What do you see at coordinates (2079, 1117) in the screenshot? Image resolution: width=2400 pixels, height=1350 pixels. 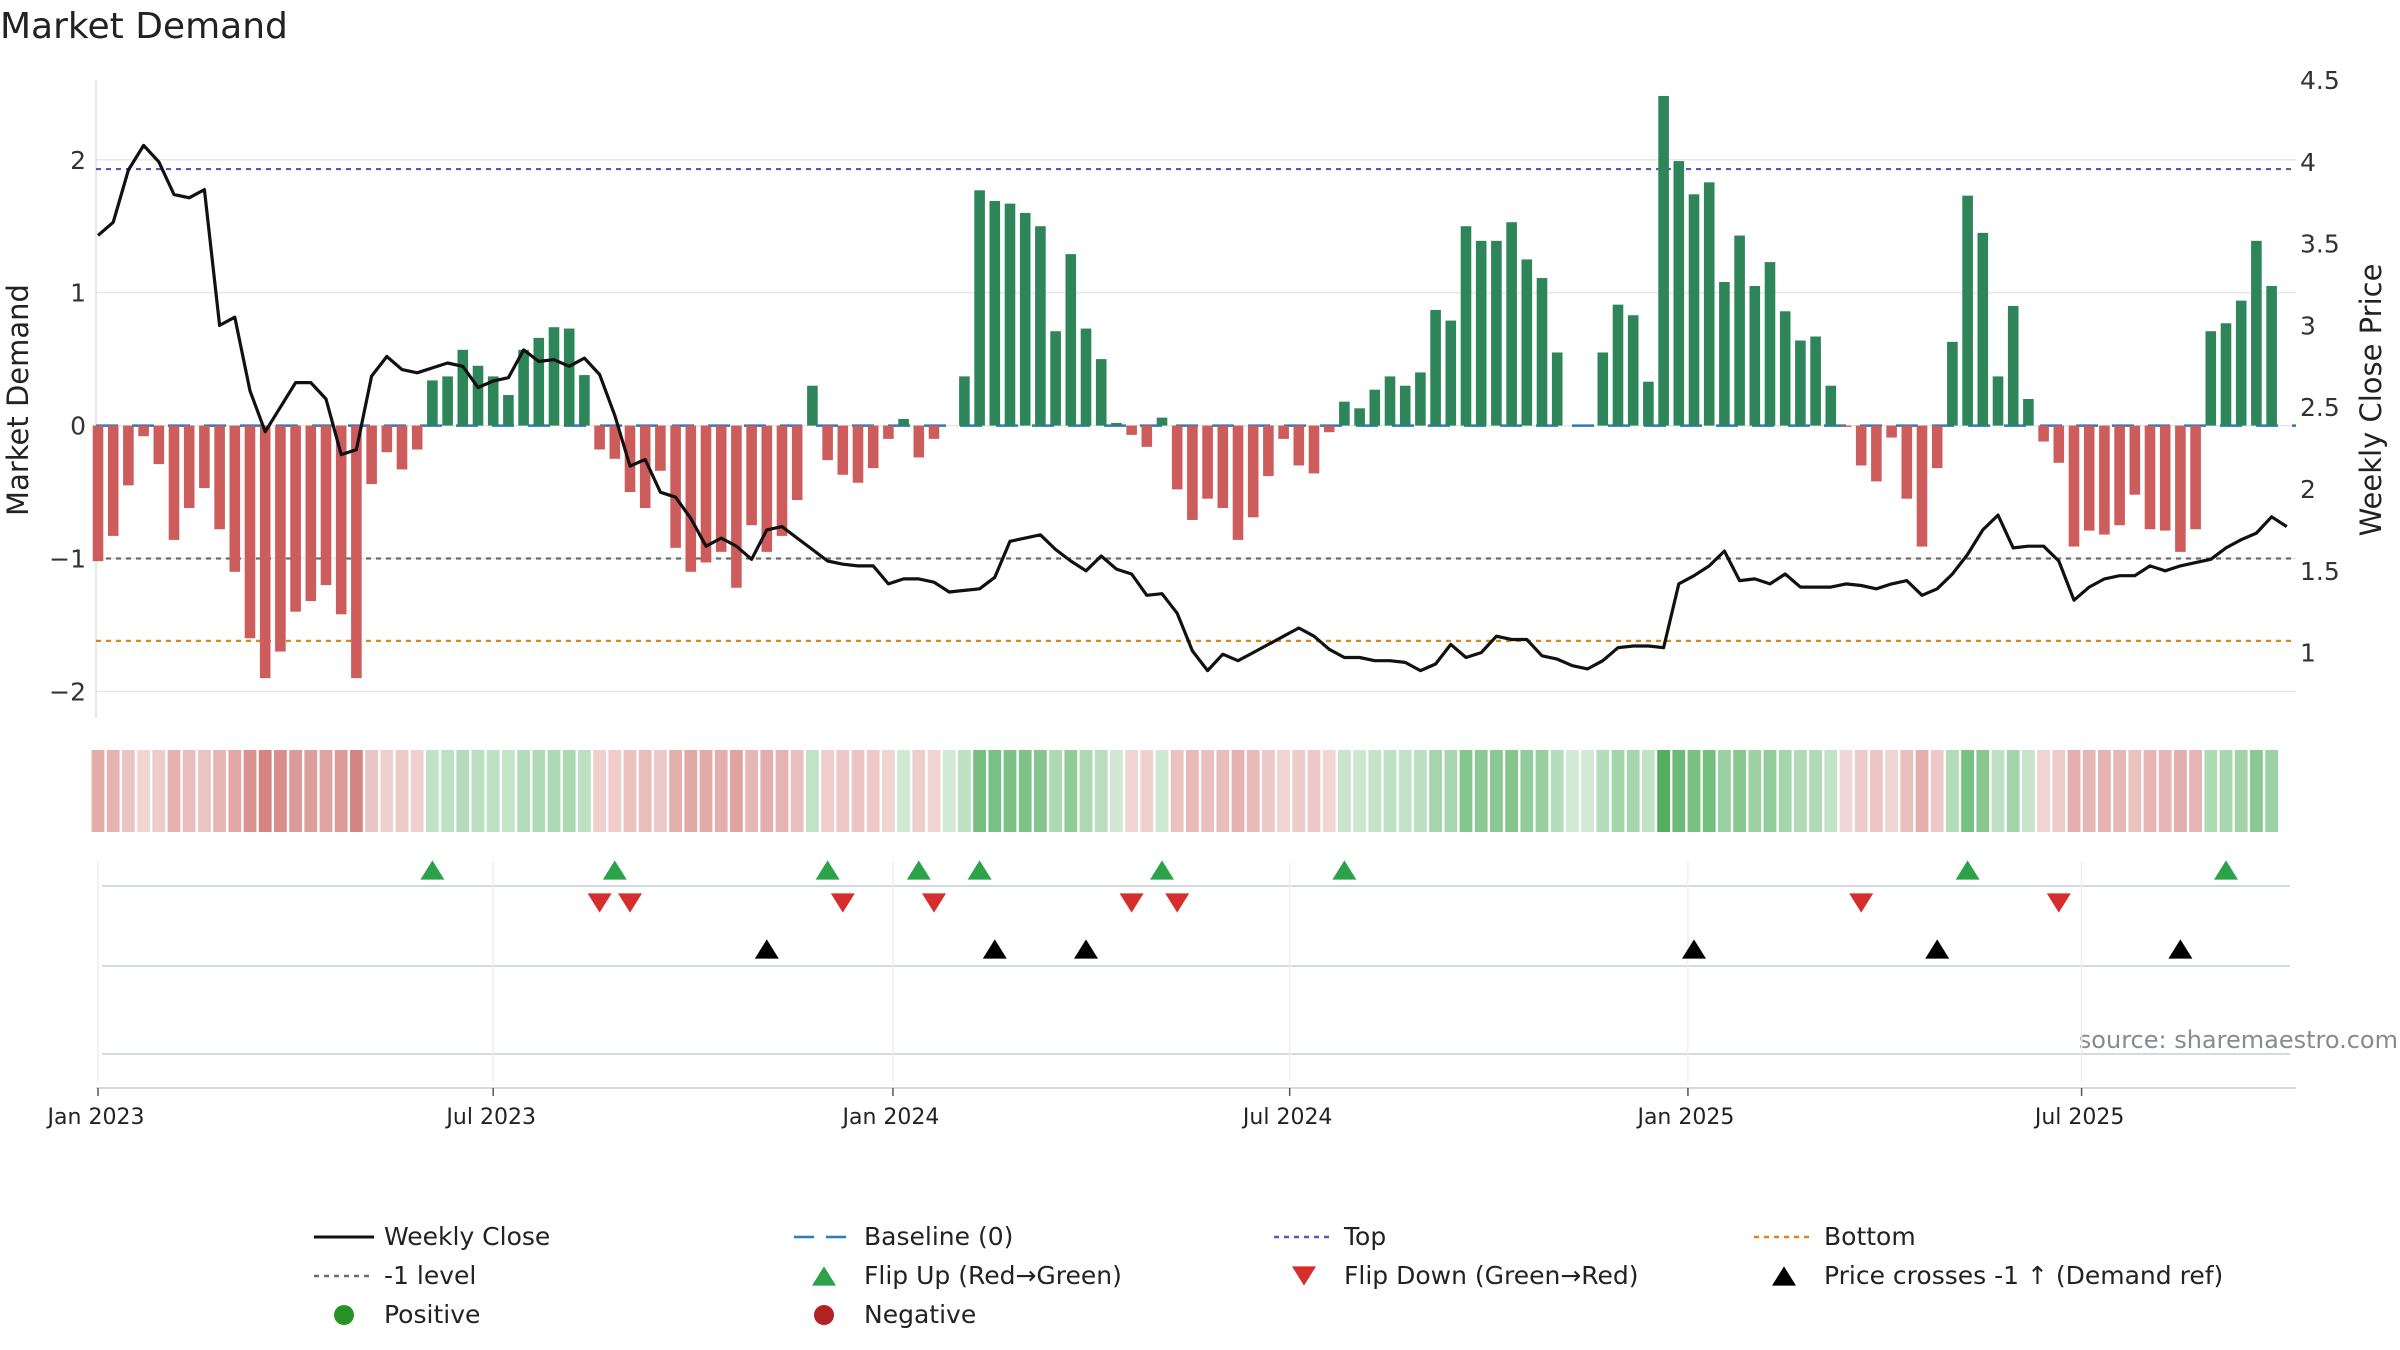 I see `x-tick-label-5: Jul 2025` at bounding box center [2079, 1117].